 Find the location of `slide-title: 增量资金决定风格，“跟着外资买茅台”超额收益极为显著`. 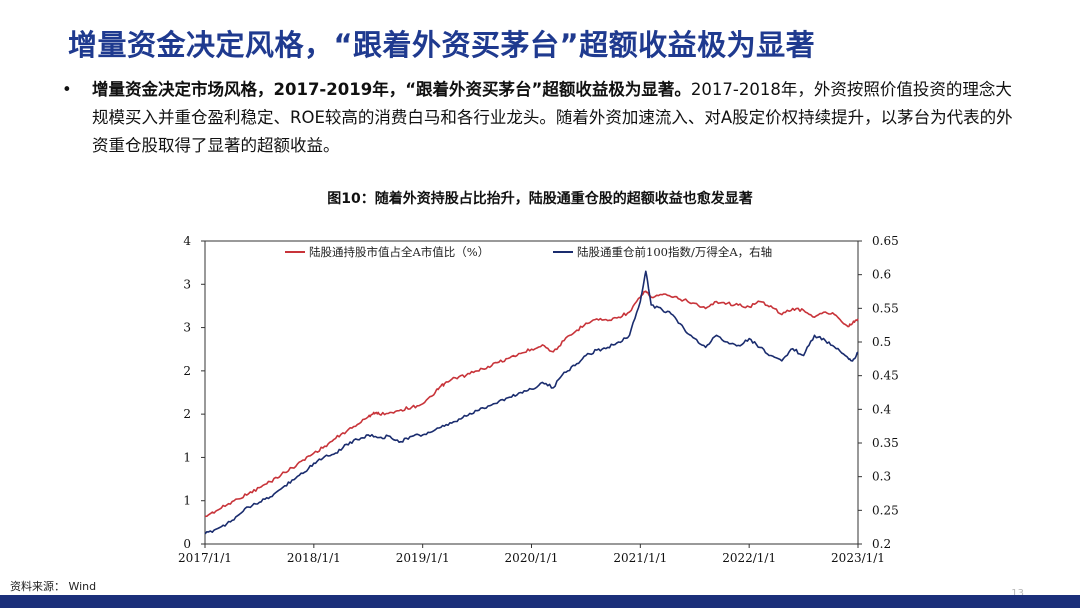

slide-title: 增量资金决定风格，“跟着外资买茅台”超额收益极为显著 is located at coordinates (442, 45).